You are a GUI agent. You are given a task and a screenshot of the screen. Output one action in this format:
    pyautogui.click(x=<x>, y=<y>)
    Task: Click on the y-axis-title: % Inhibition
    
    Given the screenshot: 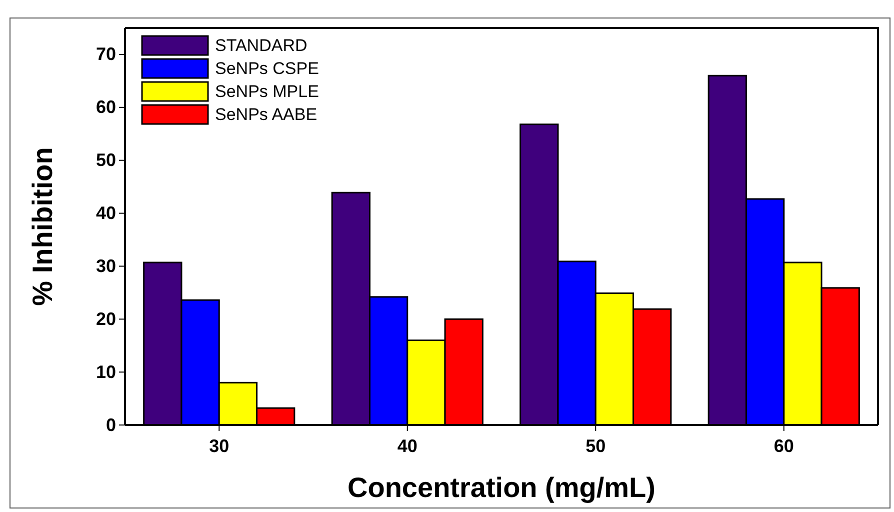 What is the action you would take?
    pyautogui.click(x=42, y=226)
    